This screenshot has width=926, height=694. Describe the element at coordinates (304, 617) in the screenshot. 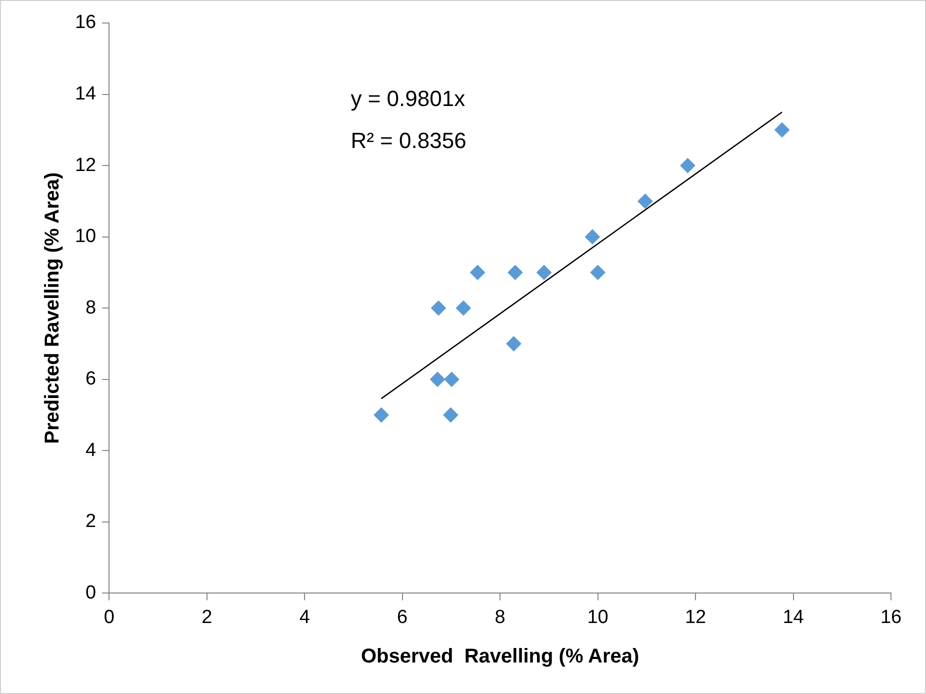

I see `x-tick-label: 4` at that location.